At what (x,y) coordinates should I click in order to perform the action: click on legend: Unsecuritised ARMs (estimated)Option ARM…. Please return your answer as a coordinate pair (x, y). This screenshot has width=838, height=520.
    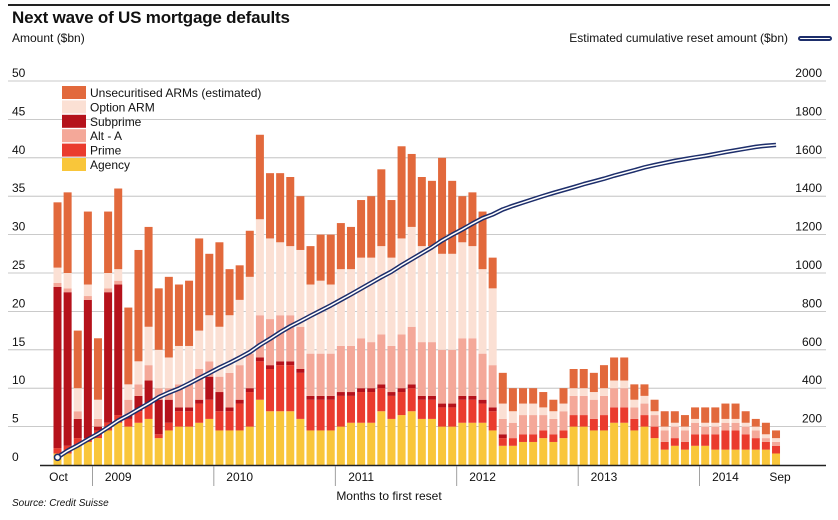
    Looking at the image, I should click on (161, 129).